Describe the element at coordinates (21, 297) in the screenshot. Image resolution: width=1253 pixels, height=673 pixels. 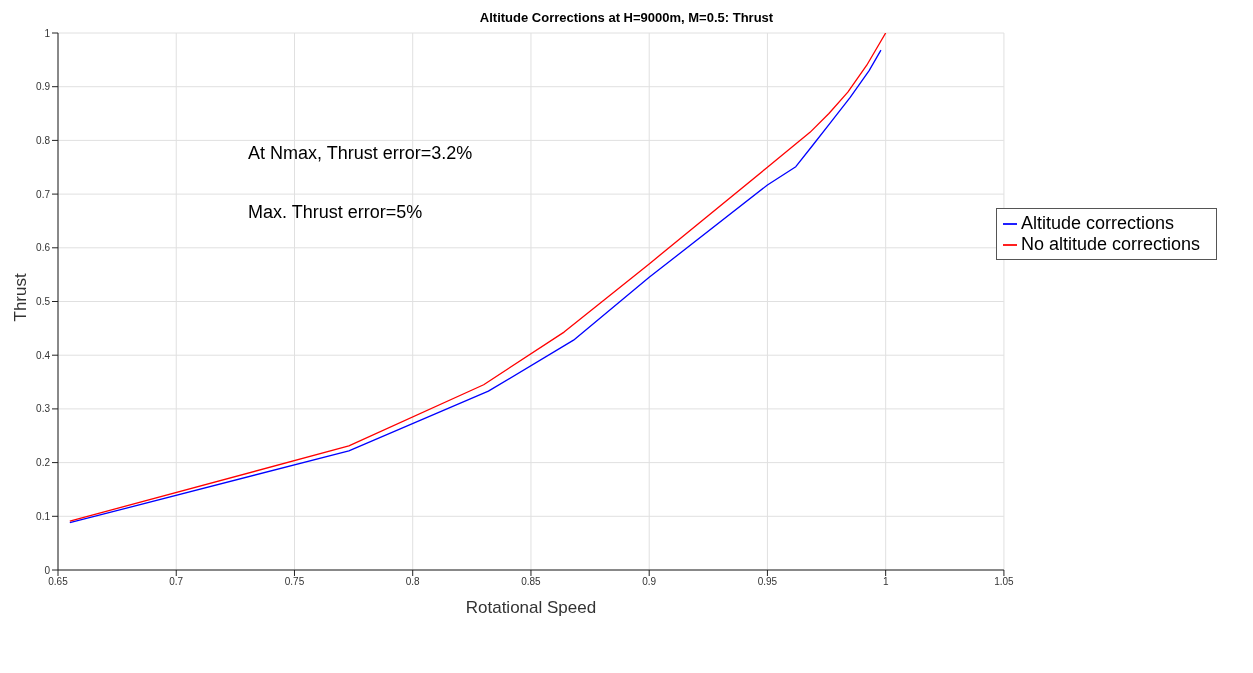
I see `y-axis-title: Thrust` at that location.